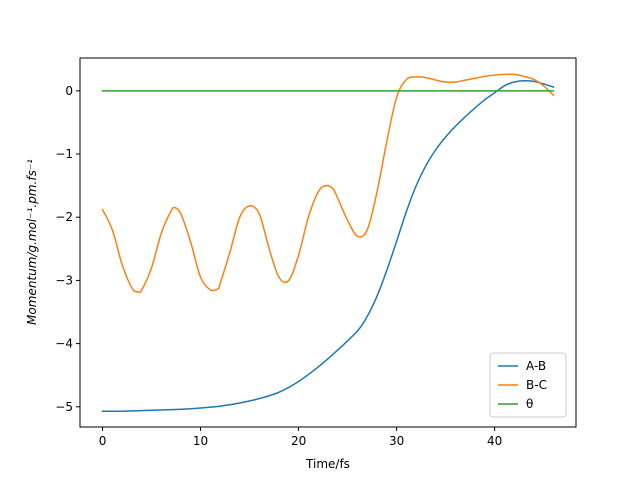 The image size is (640, 480). Describe the element at coordinates (396, 441) in the screenshot. I see `x-tick-label: 30` at that location.